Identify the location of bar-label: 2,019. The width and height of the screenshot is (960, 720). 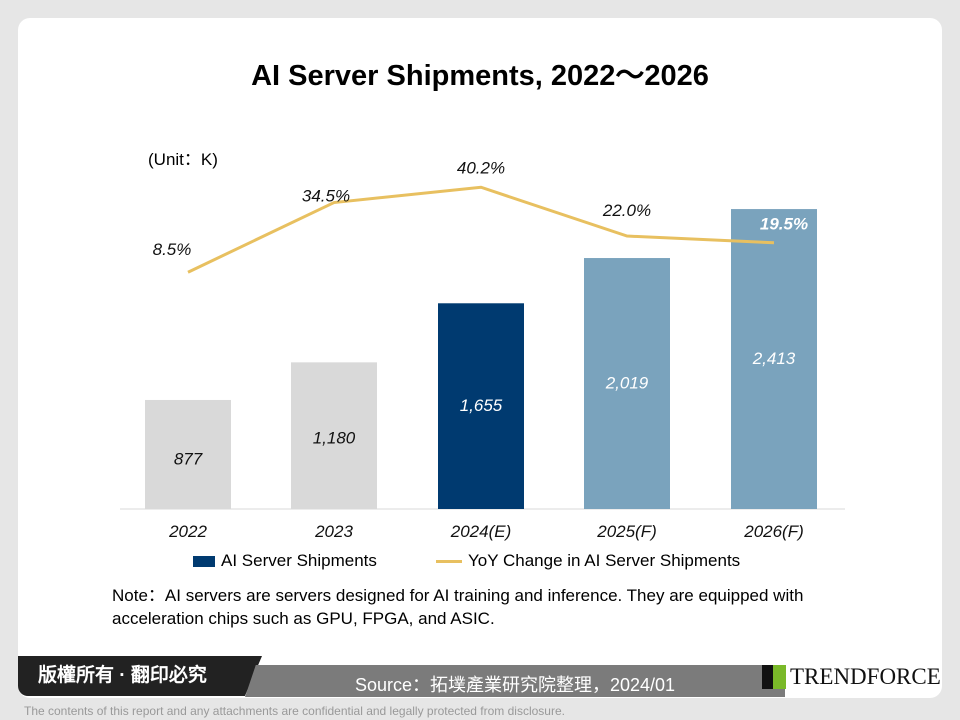
(627, 383).